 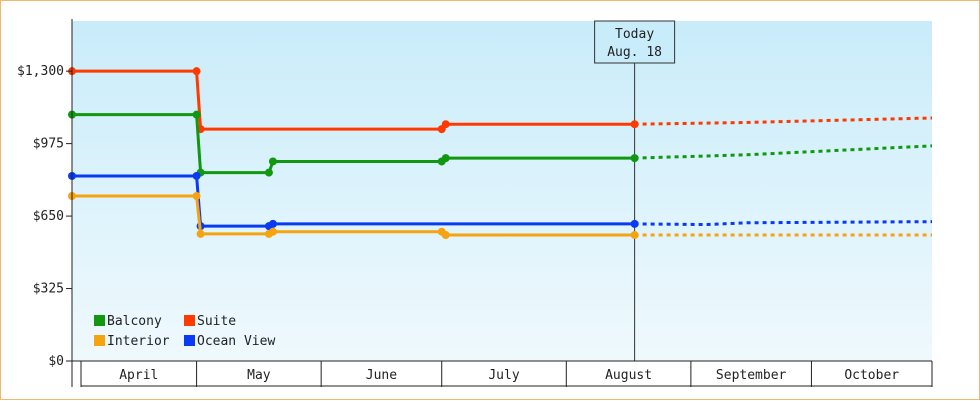 I want to click on legend: Balcony Suite Interior Ocean View, so click(x=184, y=331).